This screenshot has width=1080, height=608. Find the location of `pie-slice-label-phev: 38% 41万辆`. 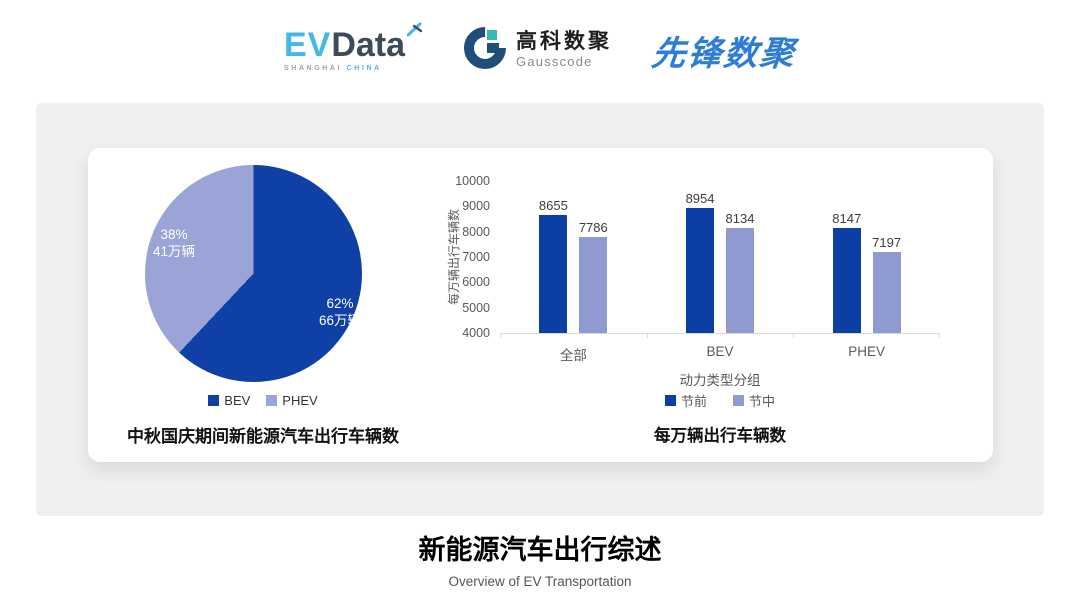

pie-slice-label-phev: 38% 41万辆 is located at coordinates (174, 243).